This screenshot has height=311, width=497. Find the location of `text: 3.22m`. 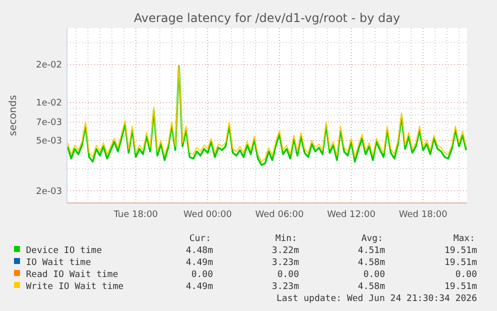

text: 3.22m is located at coordinates (285, 251).